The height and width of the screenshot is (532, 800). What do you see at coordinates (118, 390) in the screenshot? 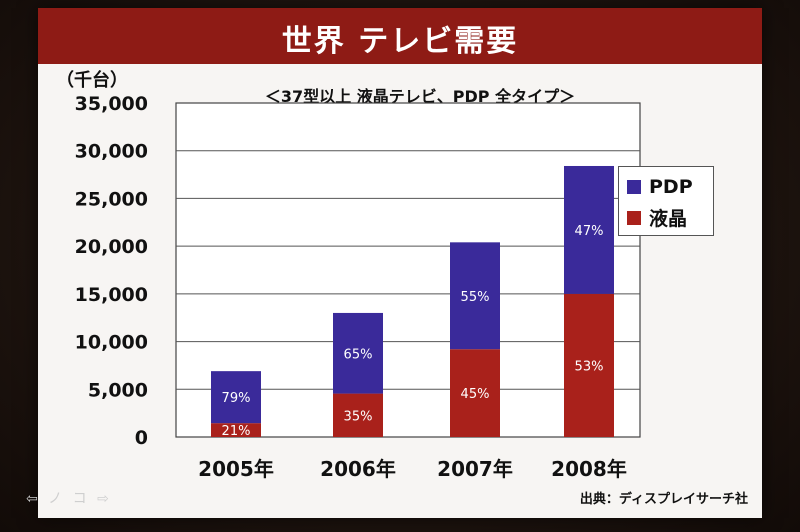
I see `y-tick-label: 5,000` at bounding box center [118, 390].